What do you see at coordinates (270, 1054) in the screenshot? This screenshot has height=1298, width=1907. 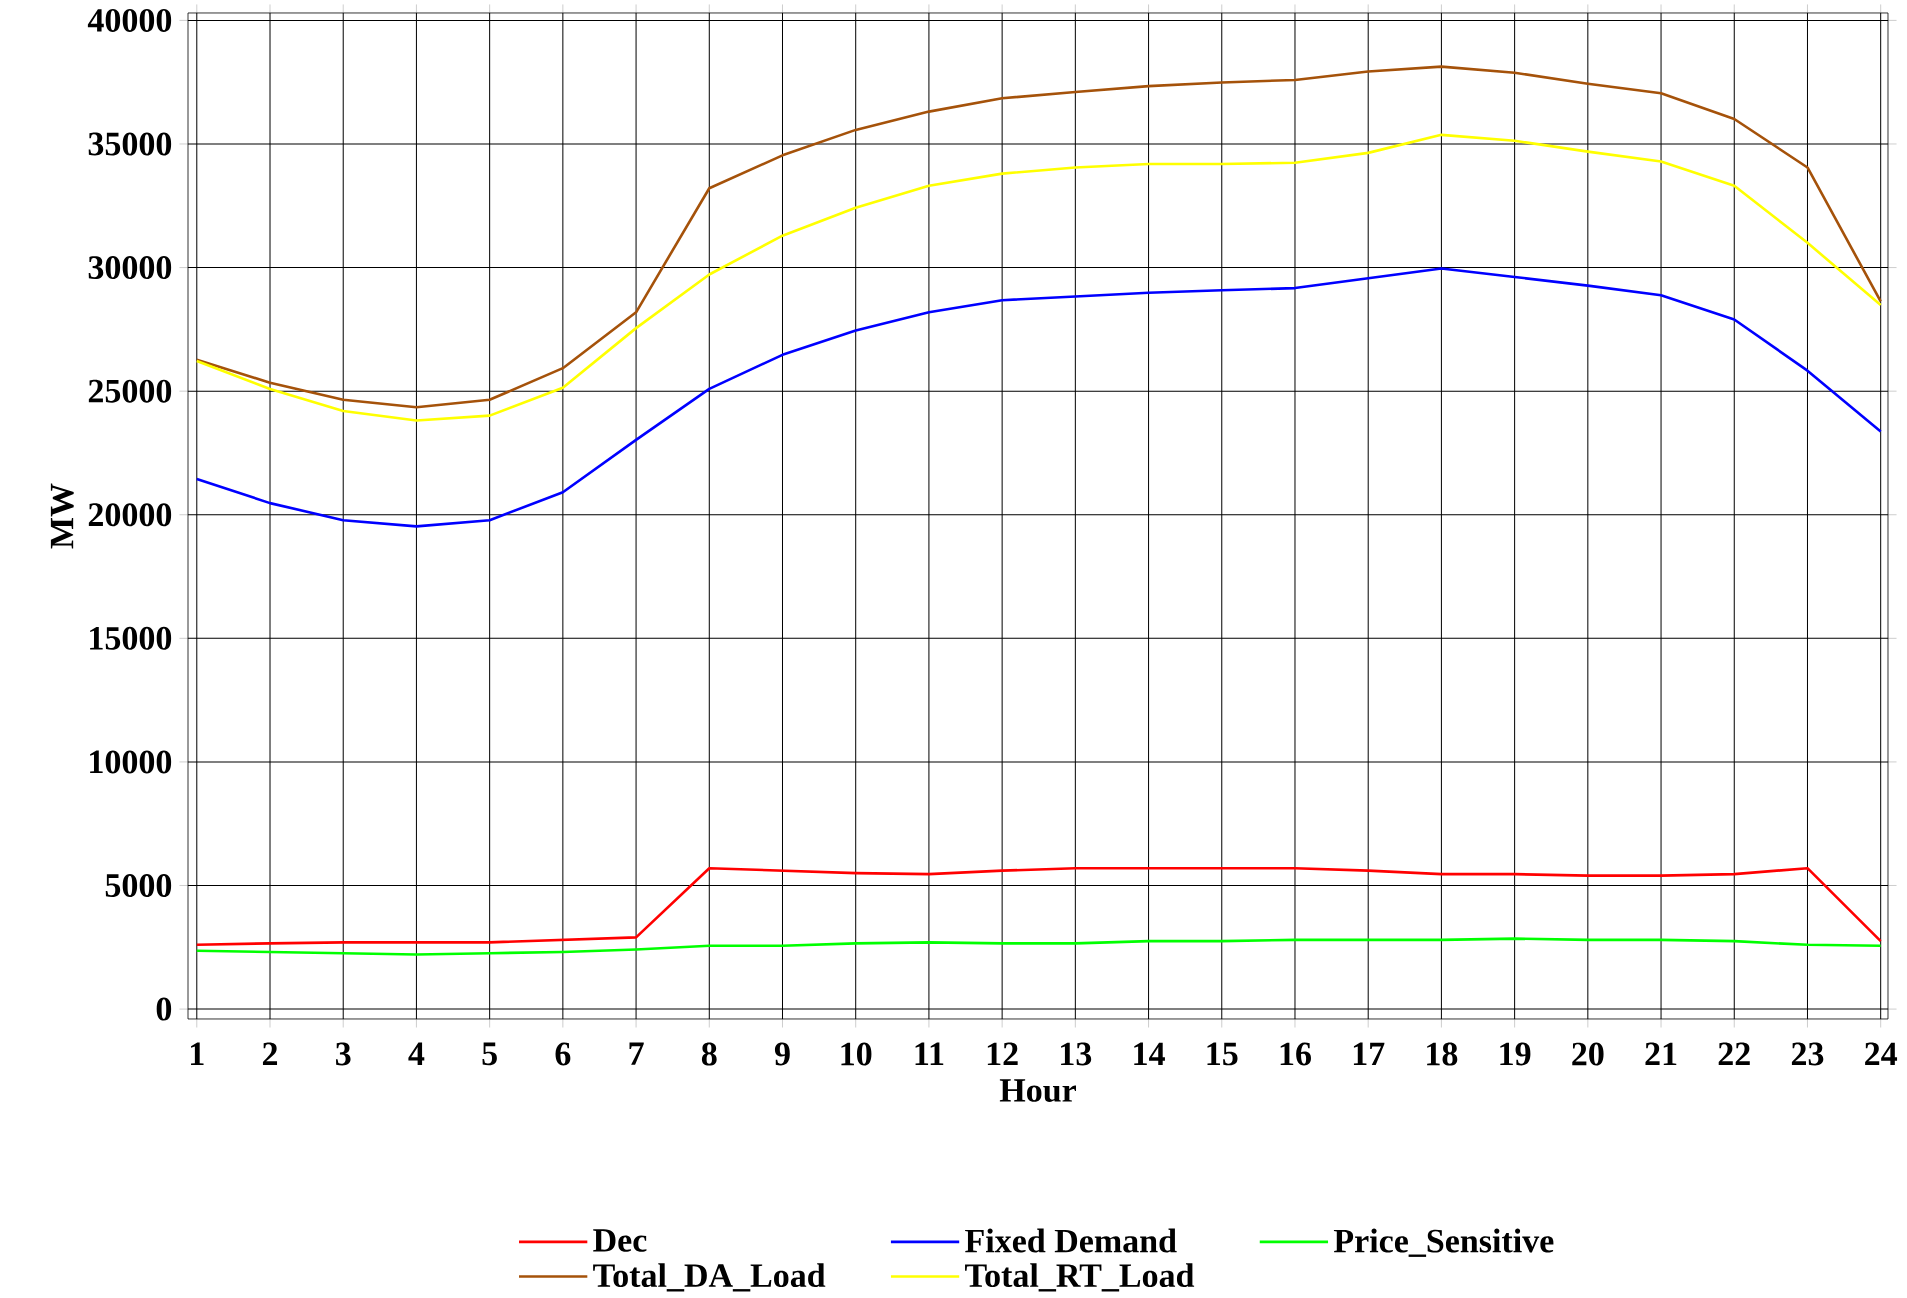 I see `x-tick-label: 2` at bounding box center [270, 1054].